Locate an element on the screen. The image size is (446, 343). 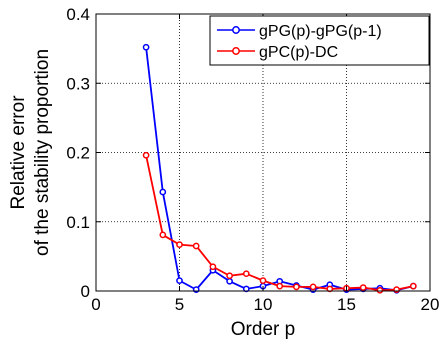
y-tick-label: 0.3 is located at coordinates (78, 83).